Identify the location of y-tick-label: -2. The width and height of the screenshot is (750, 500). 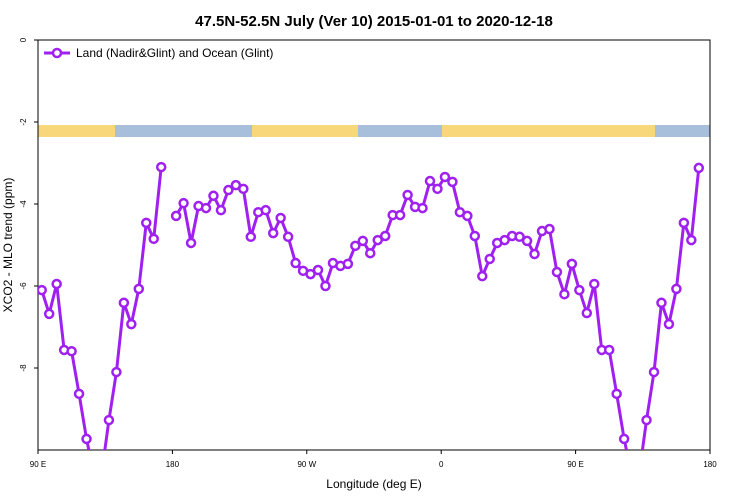
(23, 122).